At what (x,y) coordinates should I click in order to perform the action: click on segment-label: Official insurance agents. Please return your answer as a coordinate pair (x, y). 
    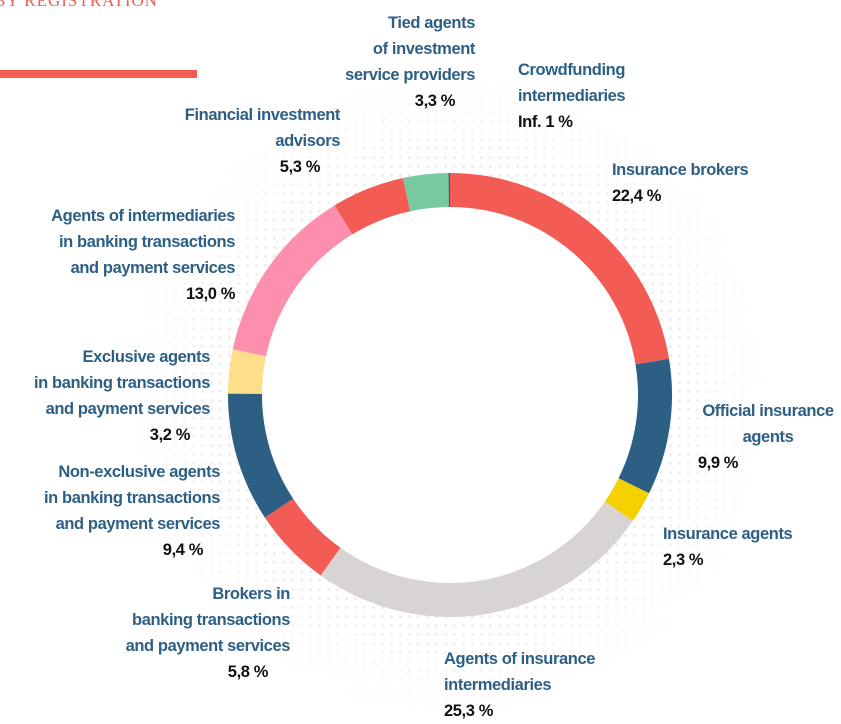
    Looking at the image, I should click on (768, 424).